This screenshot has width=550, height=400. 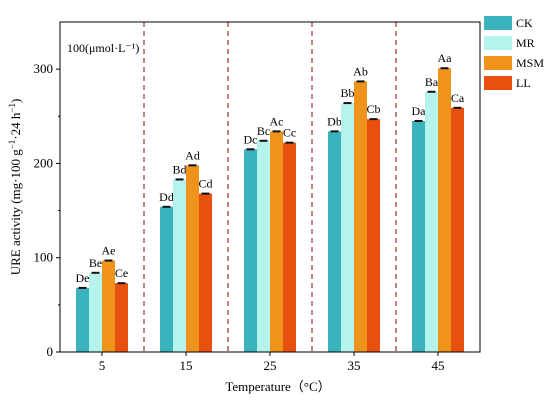 What do you see at coordinates (432, 82) in the screenshot?
I see `bar-significance-label: Ba` at bounding box center [432, 82].